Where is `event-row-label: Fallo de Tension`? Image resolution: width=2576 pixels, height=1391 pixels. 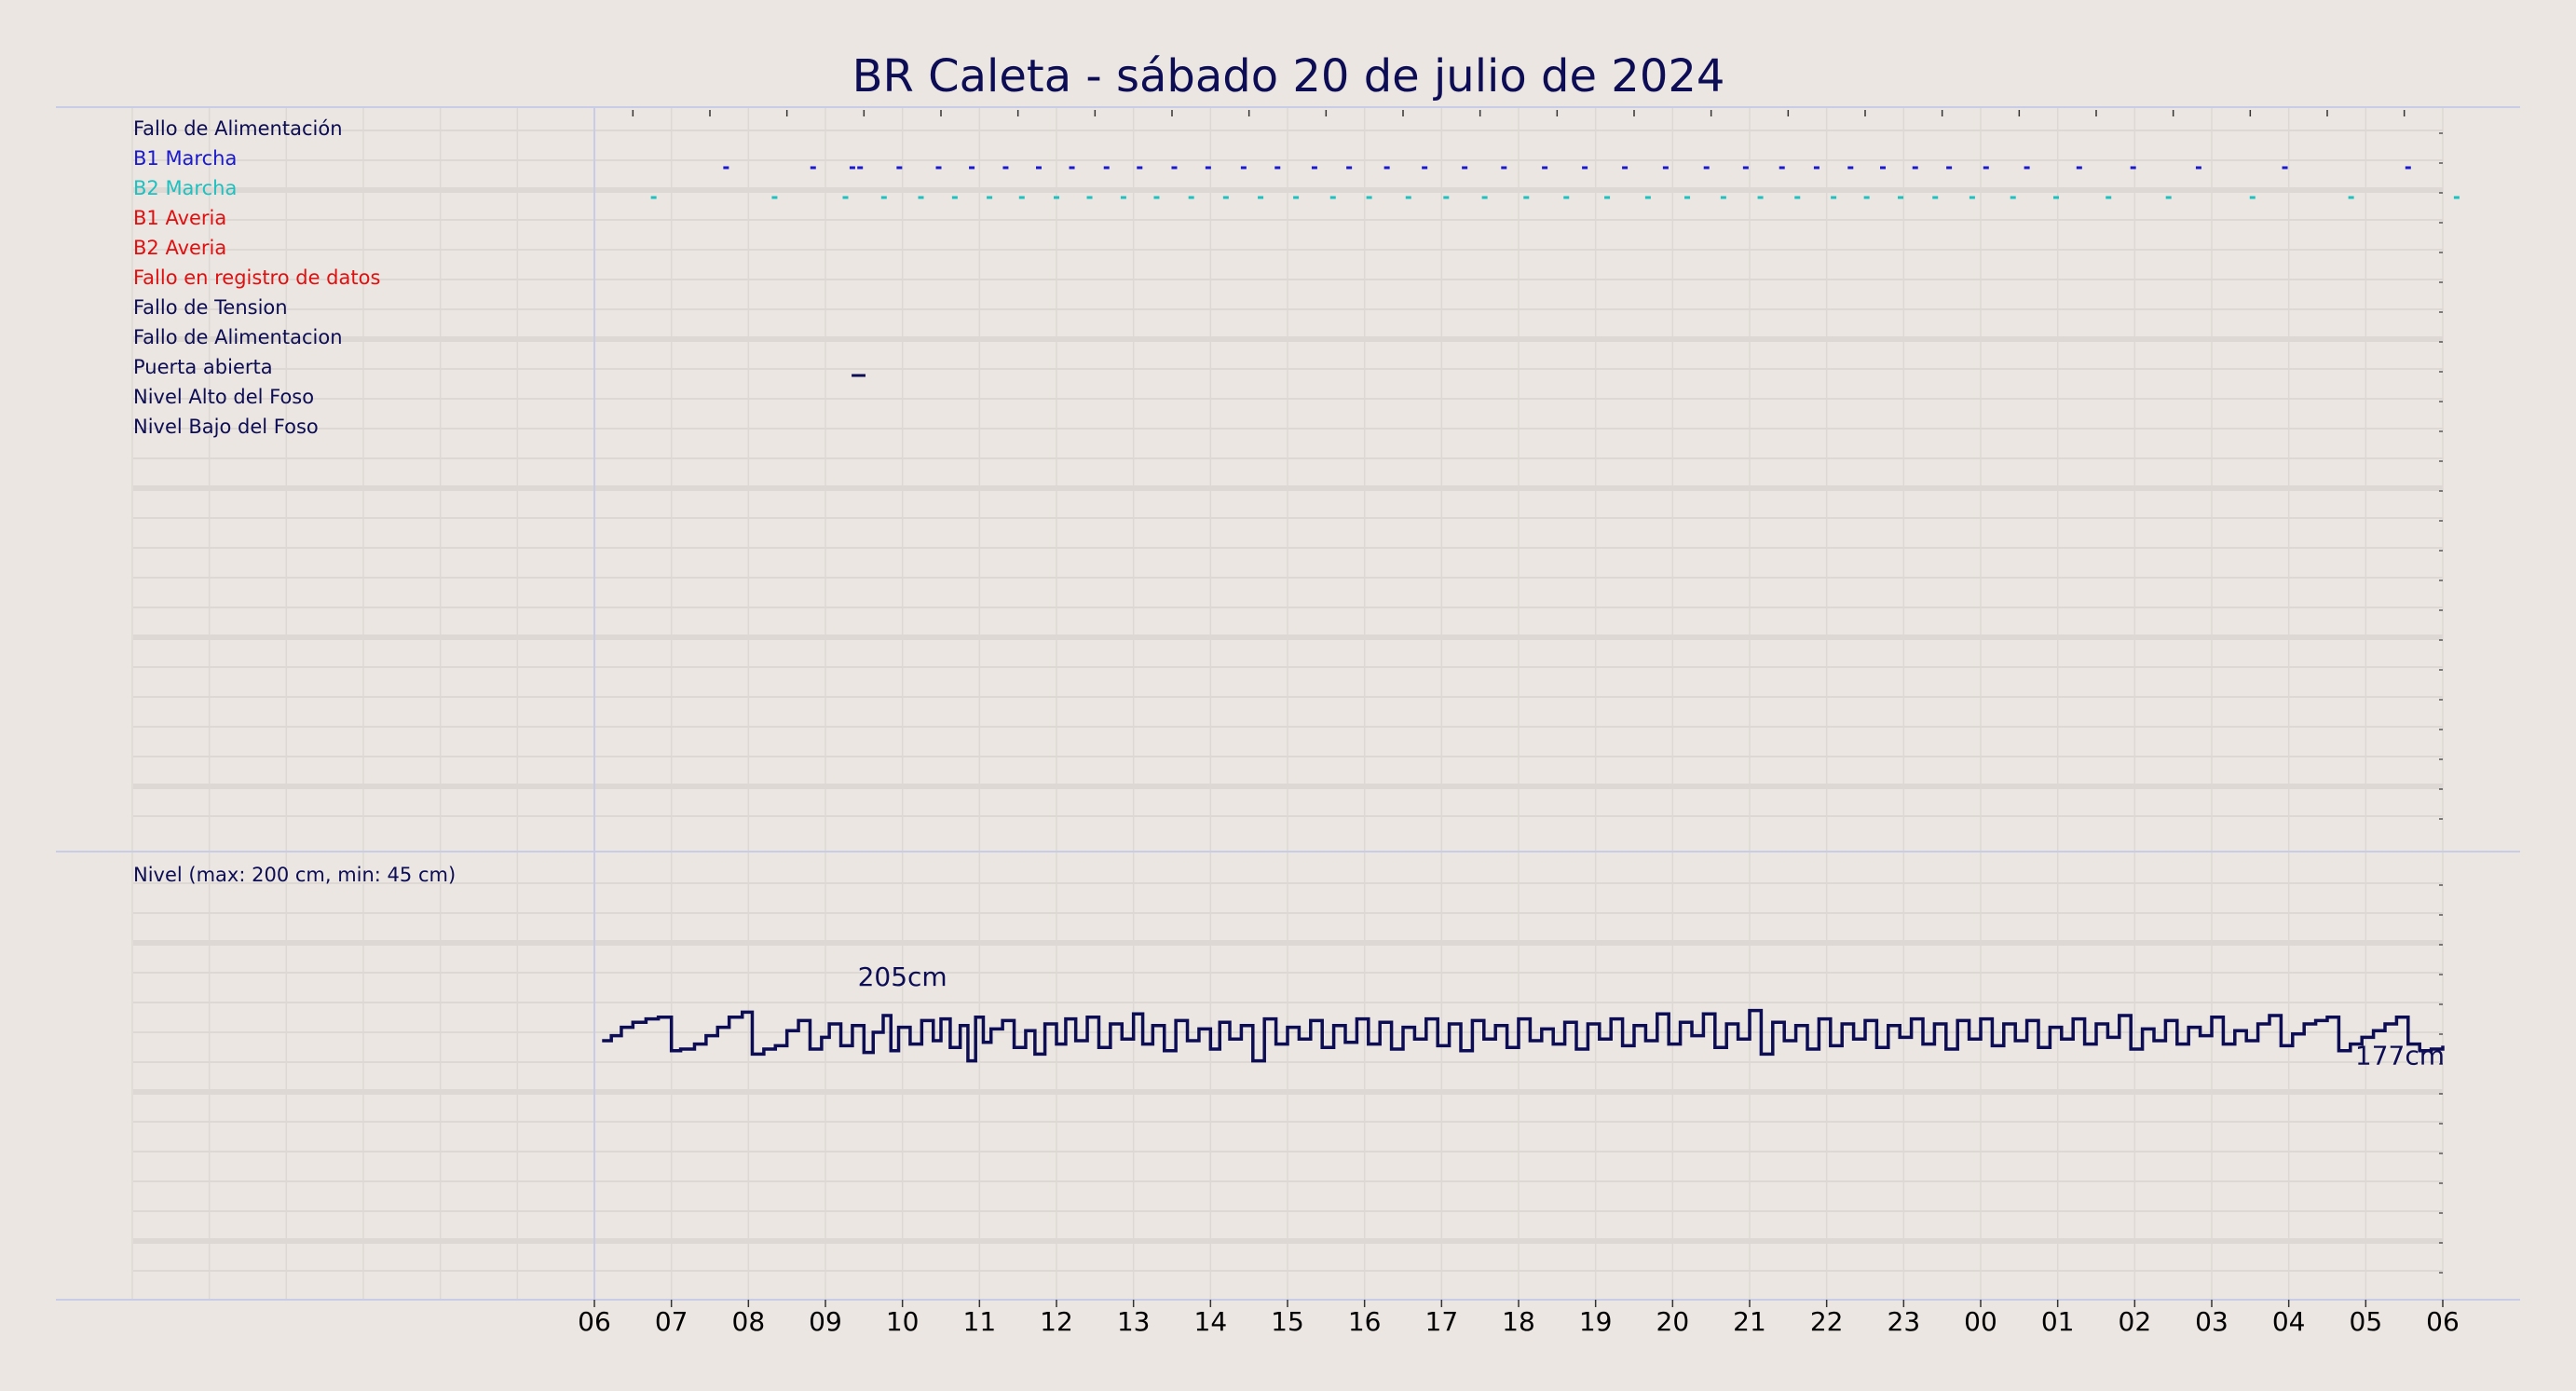 event-row-label: Fallo de Tension is located at coordinates (210, 307).